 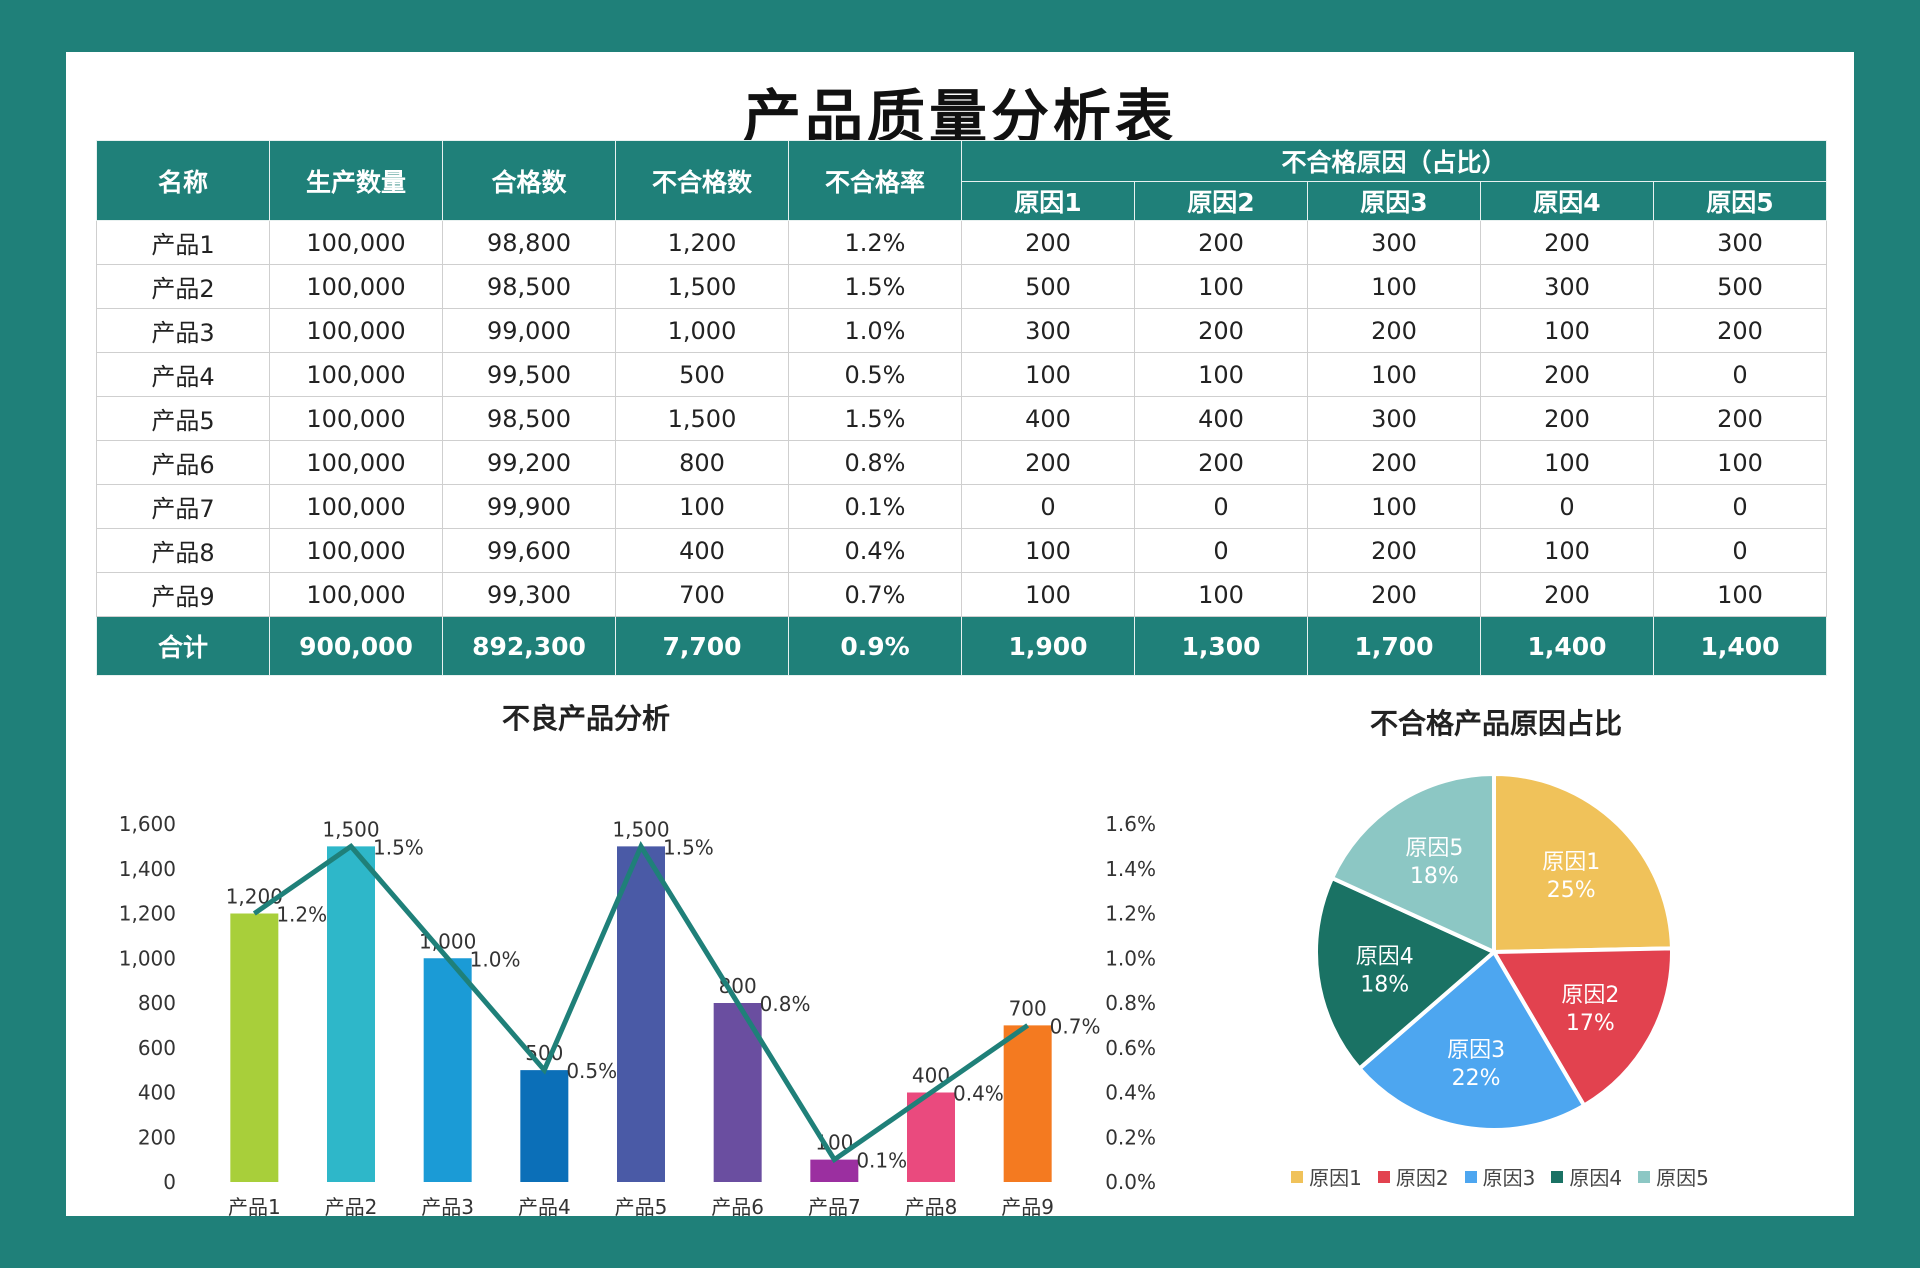 What do you see at coordinates (183, 594) in the screenshot?
I see `table-cell: 产品9` at bounding box center [183, 594].